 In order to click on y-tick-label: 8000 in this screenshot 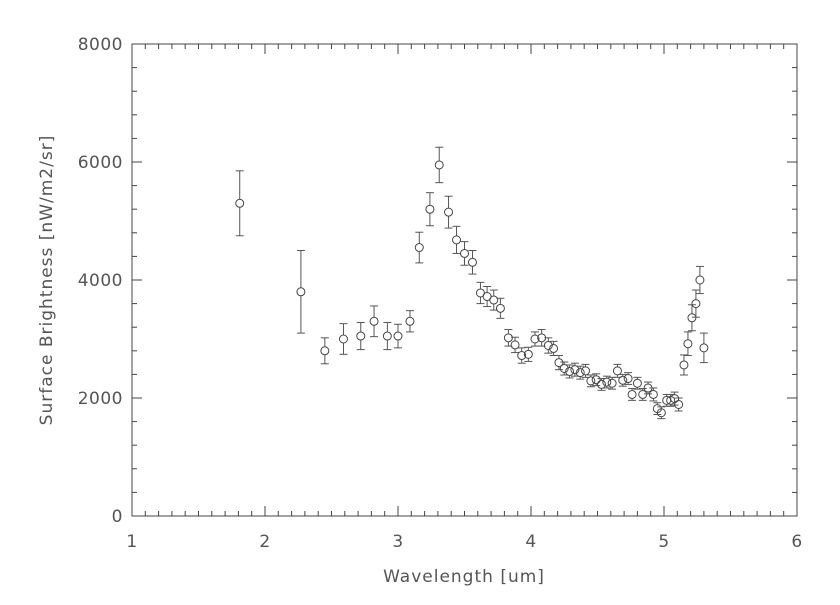, I will do `click(100, 45)`.